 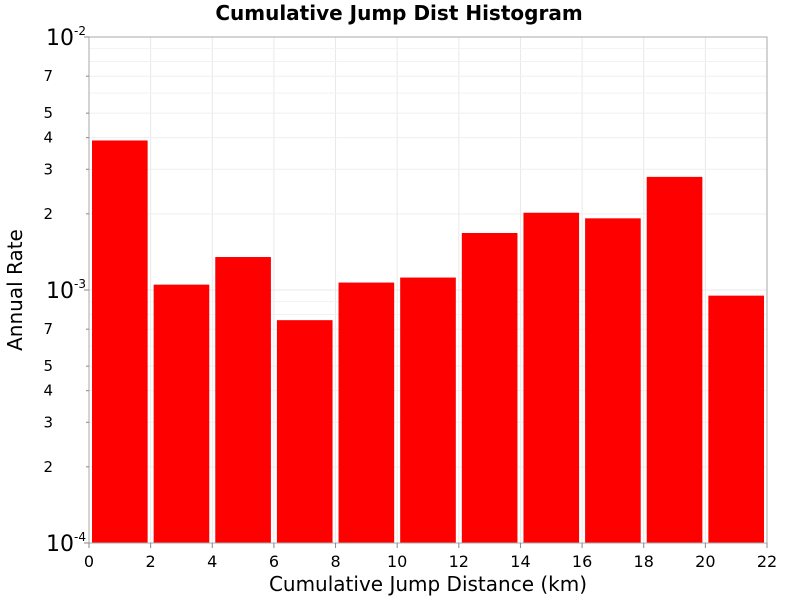 I want to click on x-tick-label: 6, so click(x=274, y=561).